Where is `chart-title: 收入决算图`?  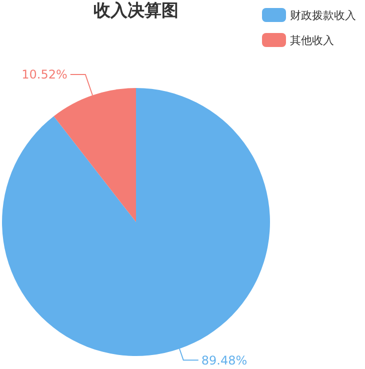
chart-title: 收入决算图 is located at coordinates (136, 11).